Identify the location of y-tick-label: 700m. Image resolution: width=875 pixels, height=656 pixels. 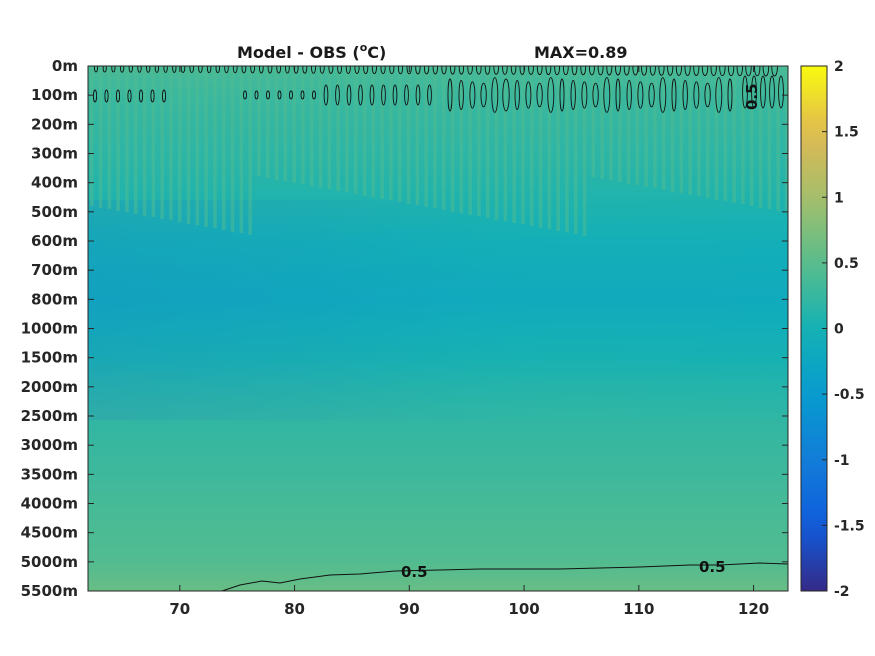
(54, 270).